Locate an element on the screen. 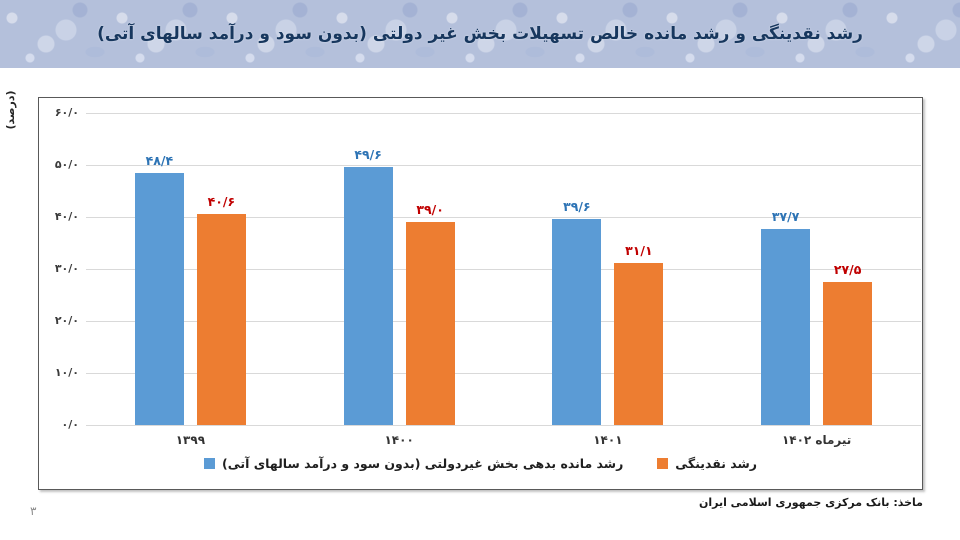  y-axis-title: (درصد) is located at coordinates (10, 110).